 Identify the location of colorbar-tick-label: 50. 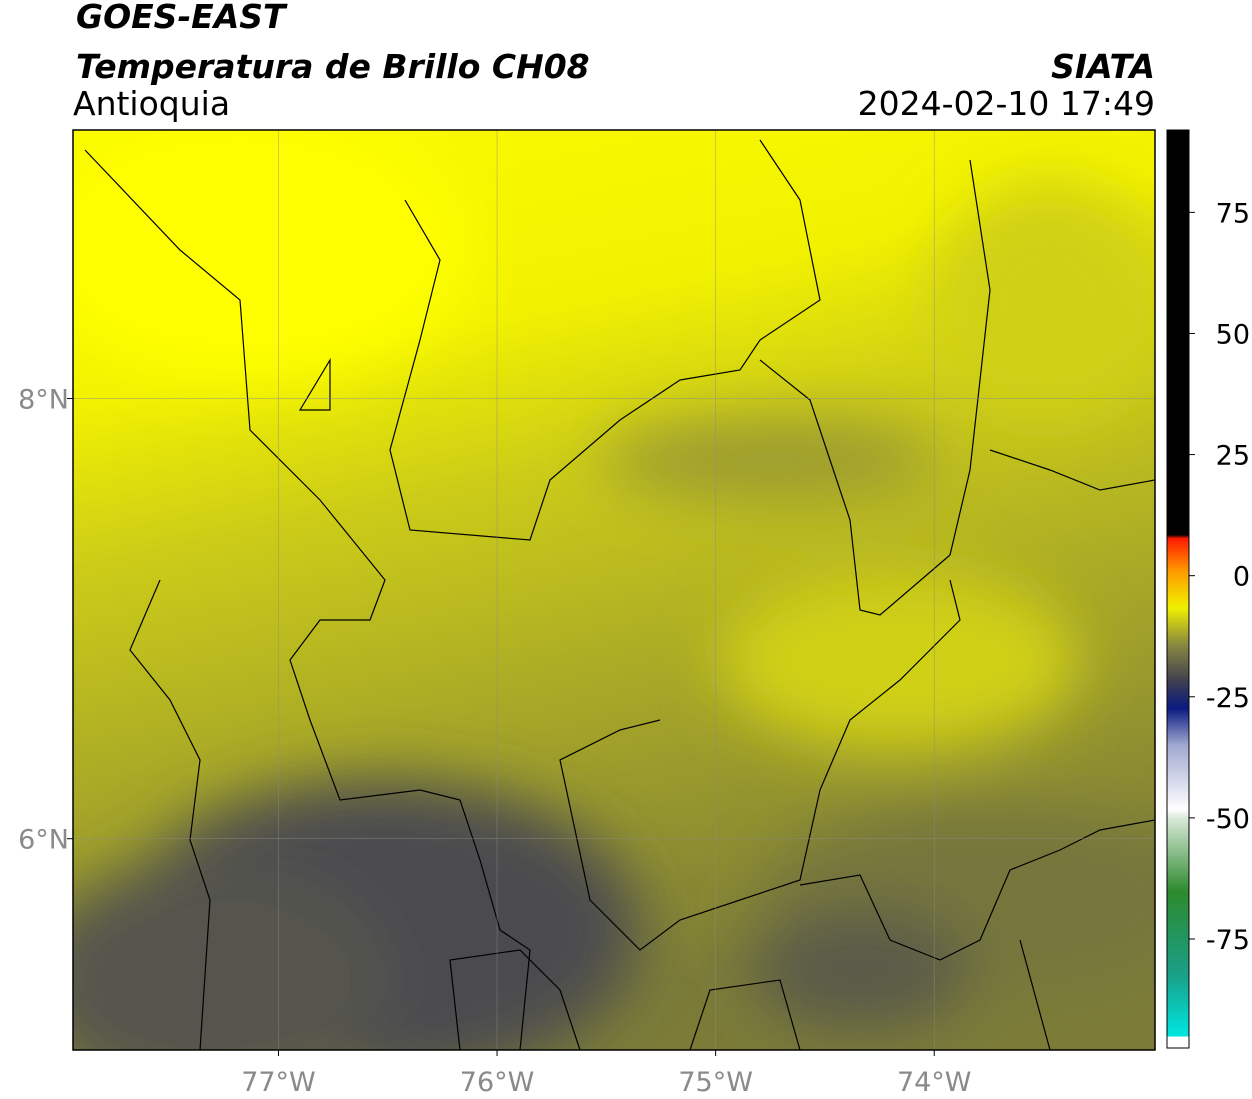
(1233, 334).